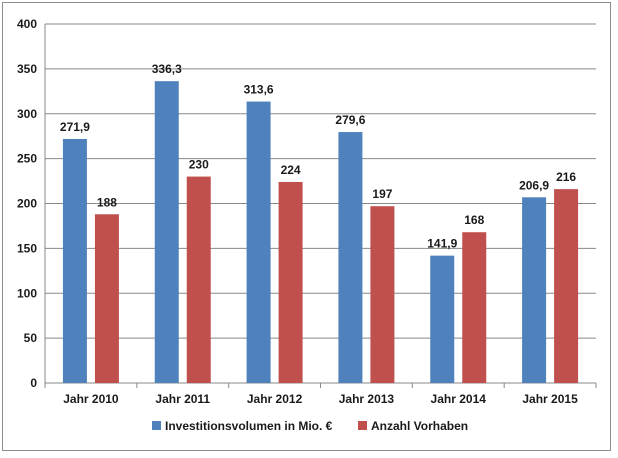 This screenshot has width=618, height=458. Describe the element at coordinates (367, 399) in the screenshot. I see `x-tick-label: Jahr 2013` at that location.